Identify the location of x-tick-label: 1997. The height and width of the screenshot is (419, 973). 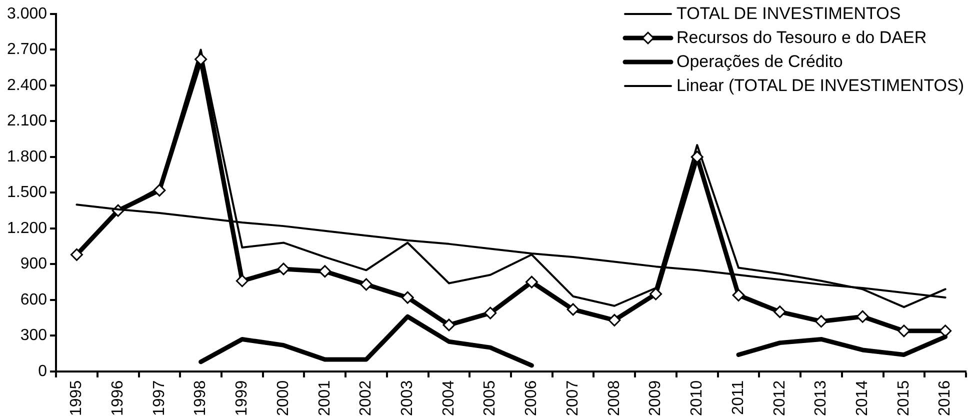
(159, 398).